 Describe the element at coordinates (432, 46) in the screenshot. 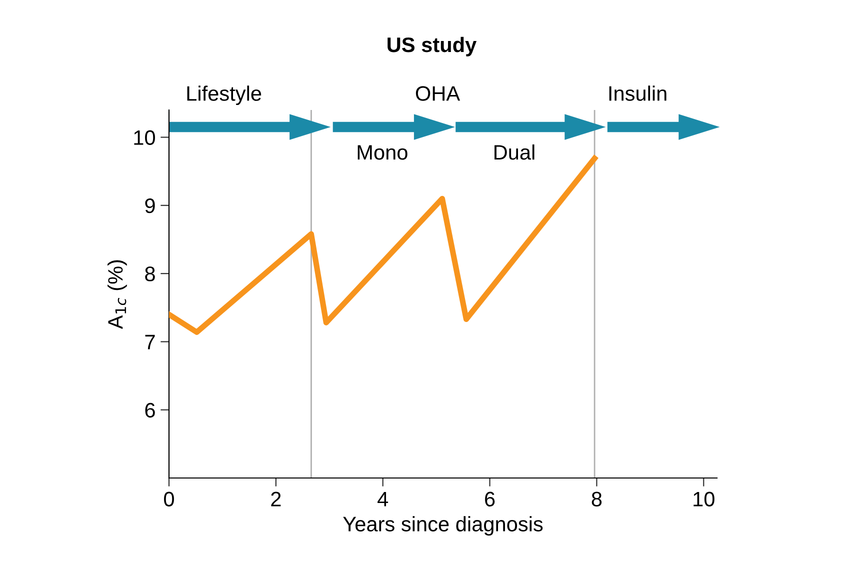

I see `chart-title: US study` at that location.